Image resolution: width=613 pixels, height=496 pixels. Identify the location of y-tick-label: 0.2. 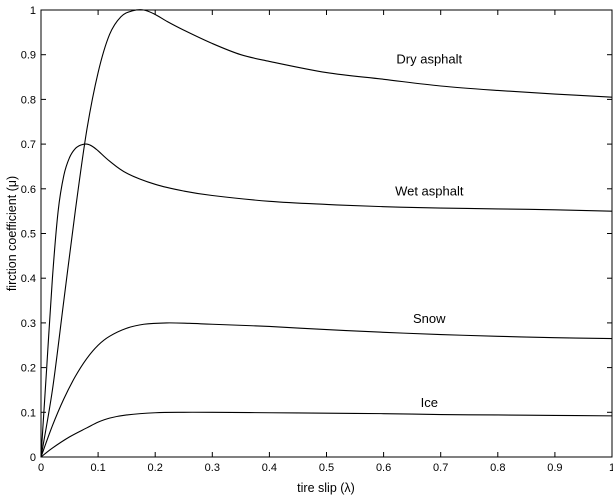
(28, 369).